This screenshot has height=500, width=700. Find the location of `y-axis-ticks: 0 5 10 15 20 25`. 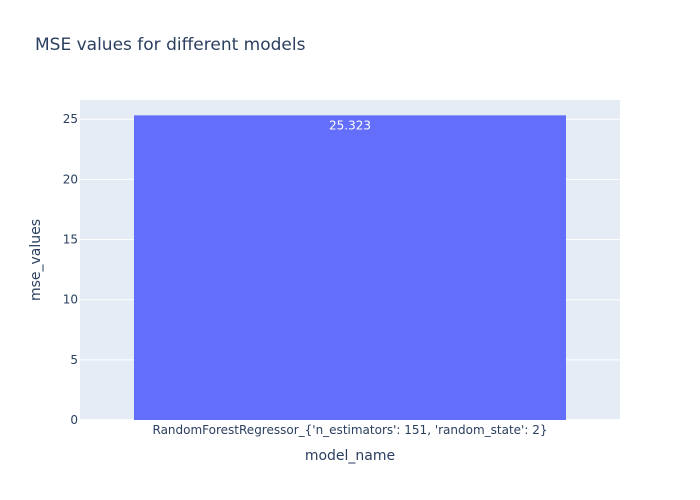

y-axis-ticks: 0 5 10 15 20 25 is located at coordinates (70, 269).